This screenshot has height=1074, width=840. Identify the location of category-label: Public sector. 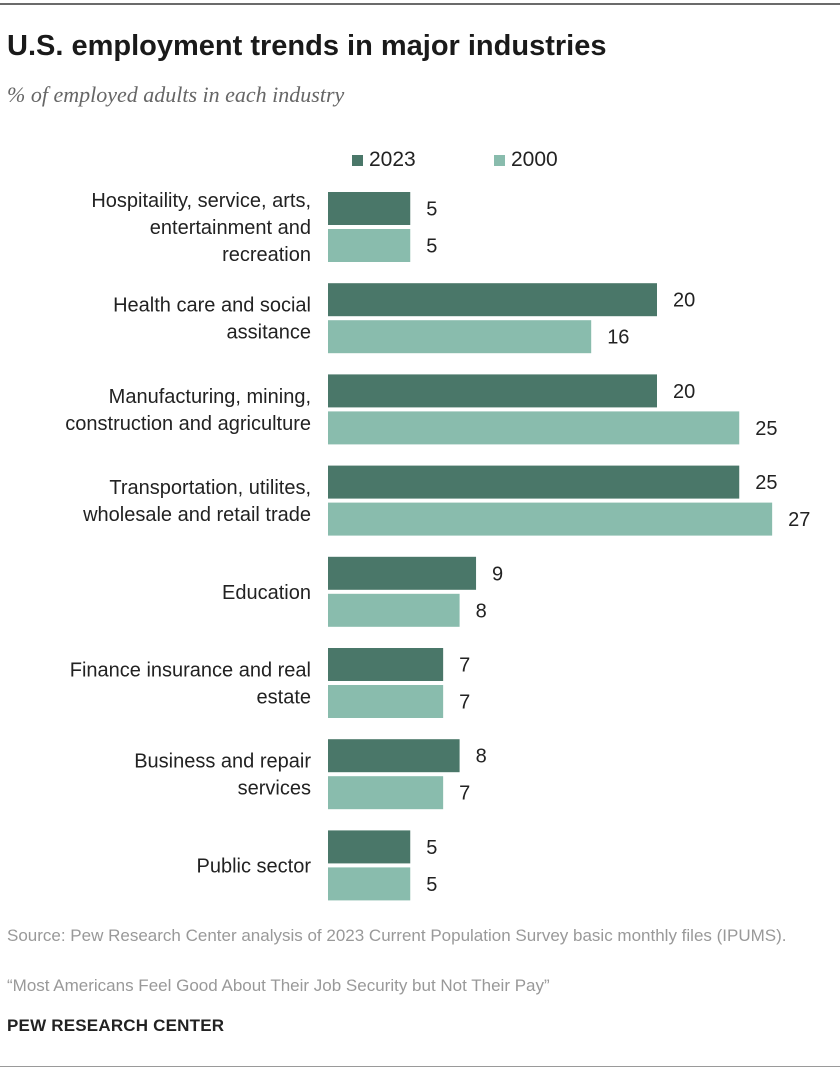
(254, 866).